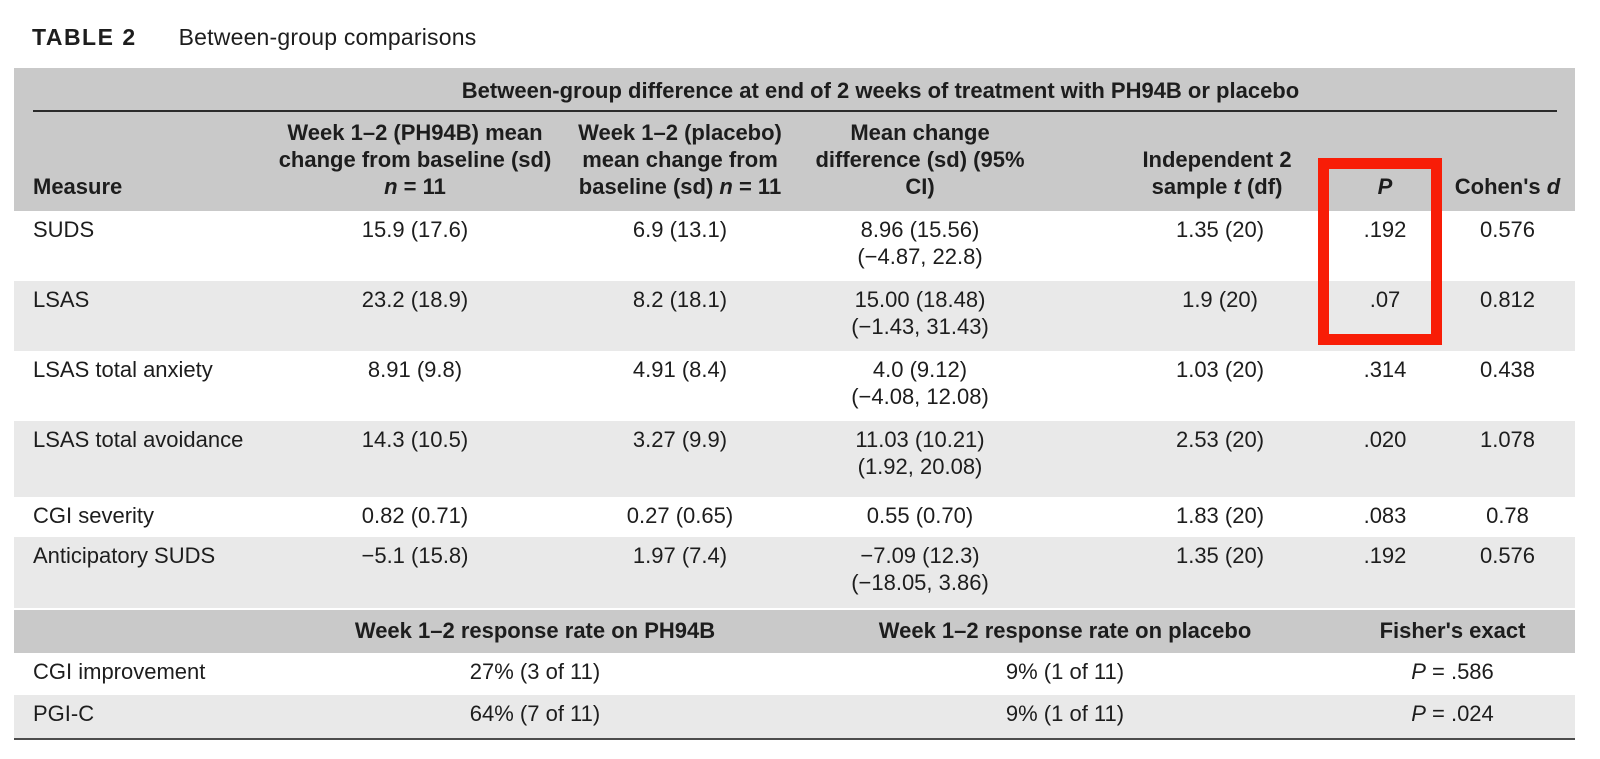 This screenshot has height=759, width=1600. What do you see at coordinates (415, 369) in the screenshot?
I see `cell-ph94b-change: 8.91 (9.8)` at bounding box center [415, 369].